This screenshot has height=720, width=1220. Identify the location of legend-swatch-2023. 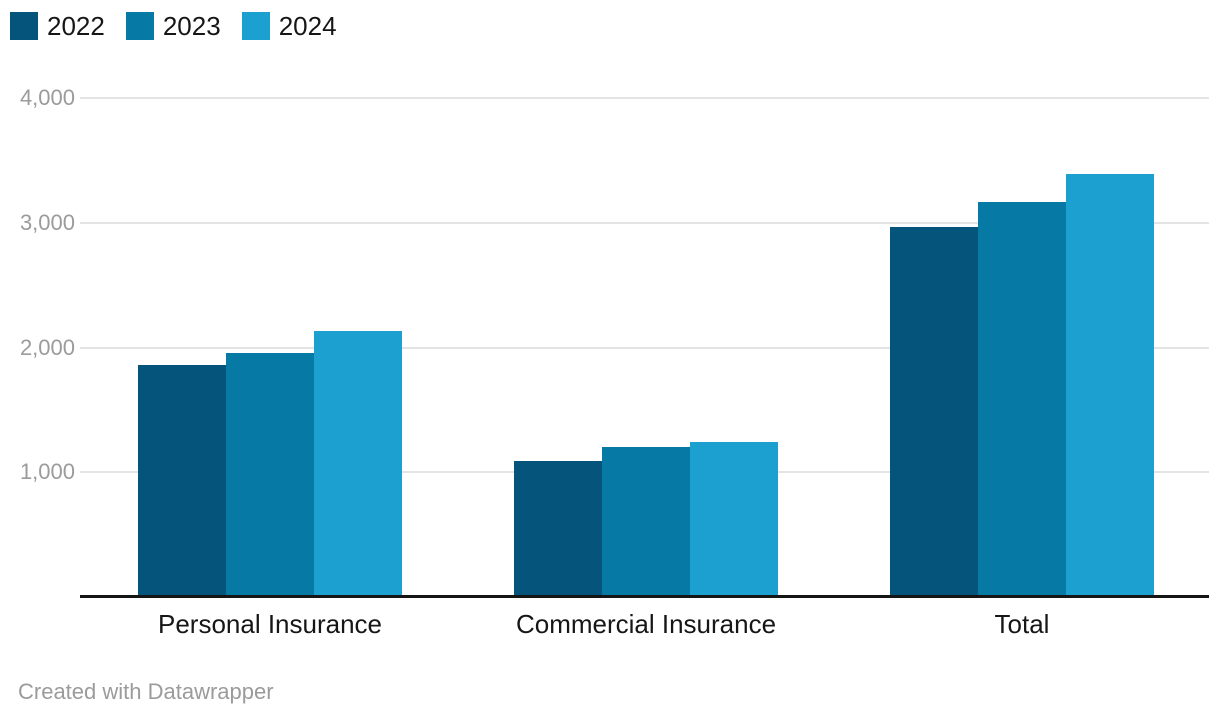
(139, 26).